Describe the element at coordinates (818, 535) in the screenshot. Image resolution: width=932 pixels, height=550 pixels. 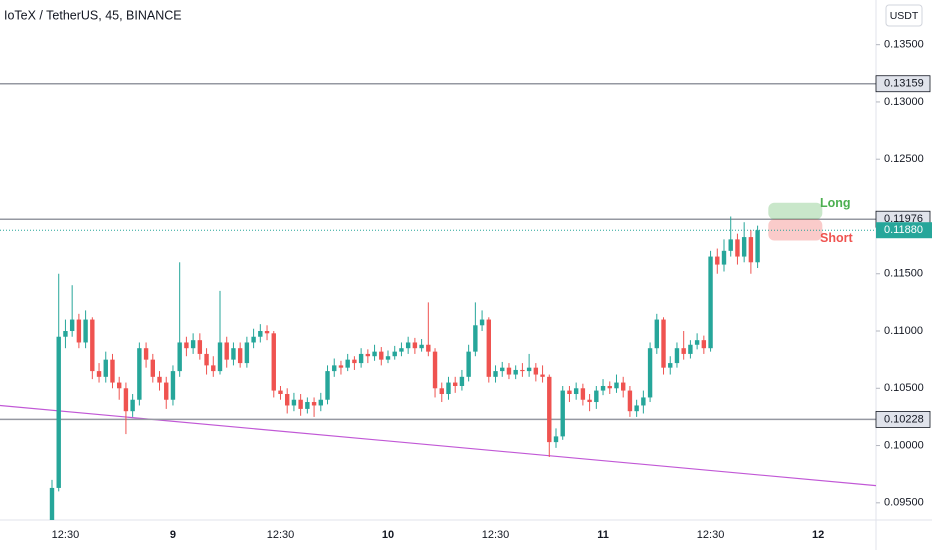
I see `x-tick-label: 12` at that location.